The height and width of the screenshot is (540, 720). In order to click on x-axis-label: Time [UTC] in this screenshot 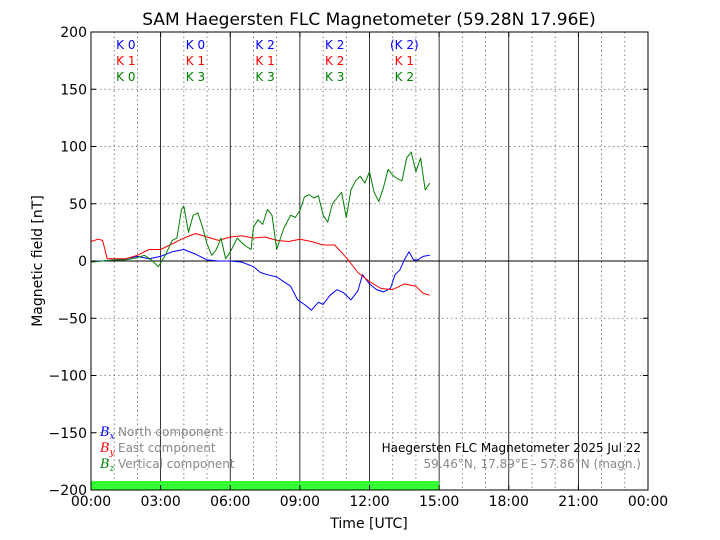, I will do `click(368, 524)`.